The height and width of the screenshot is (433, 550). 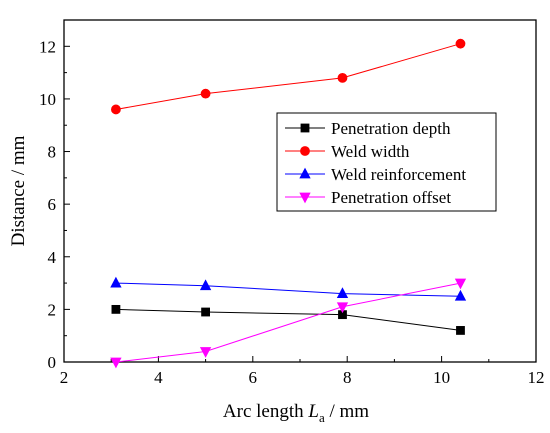 What do you see at coordinates (536, 377) in the screenshot?
I see `x-tick-label: 12` at bounding box center [536, 377].